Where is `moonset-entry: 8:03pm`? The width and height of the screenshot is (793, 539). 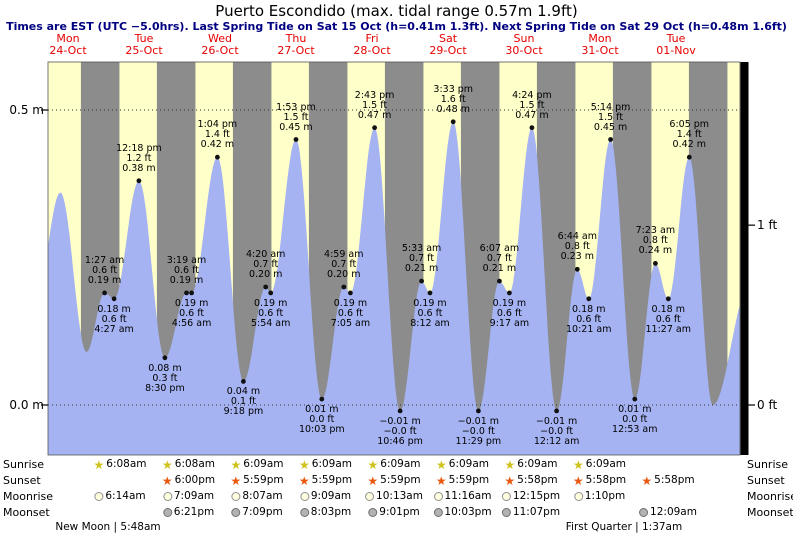 moonset-entry: 8:03pm is located at coordinates (325, 512).